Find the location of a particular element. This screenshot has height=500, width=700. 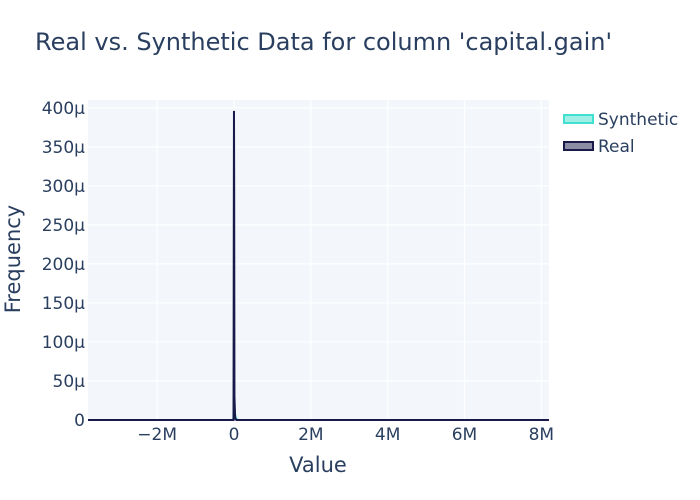

legend-item-real: Real is located at coordinates (599, 147).